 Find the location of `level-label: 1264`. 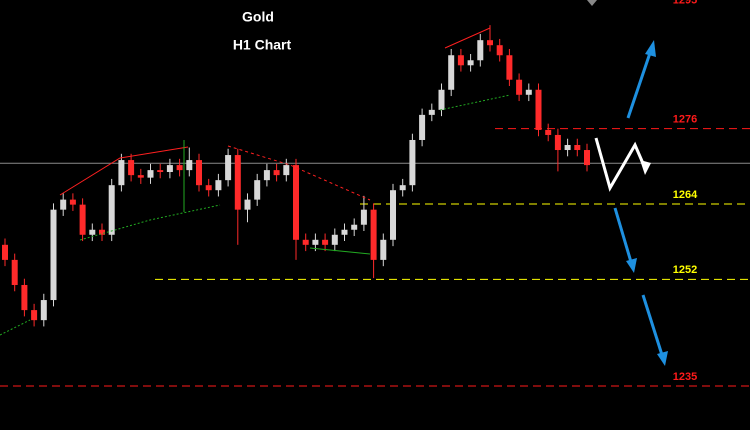

level-label: 1264 is located at coordinates (685, 195).